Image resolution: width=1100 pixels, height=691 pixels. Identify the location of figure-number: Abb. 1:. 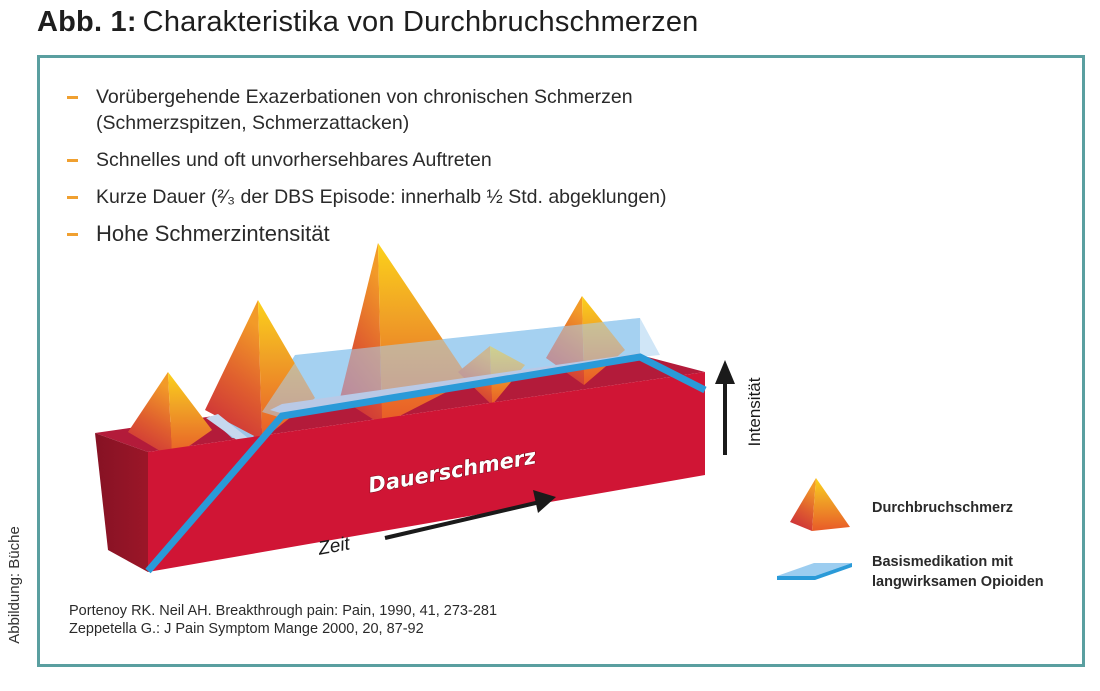
(87, 22).